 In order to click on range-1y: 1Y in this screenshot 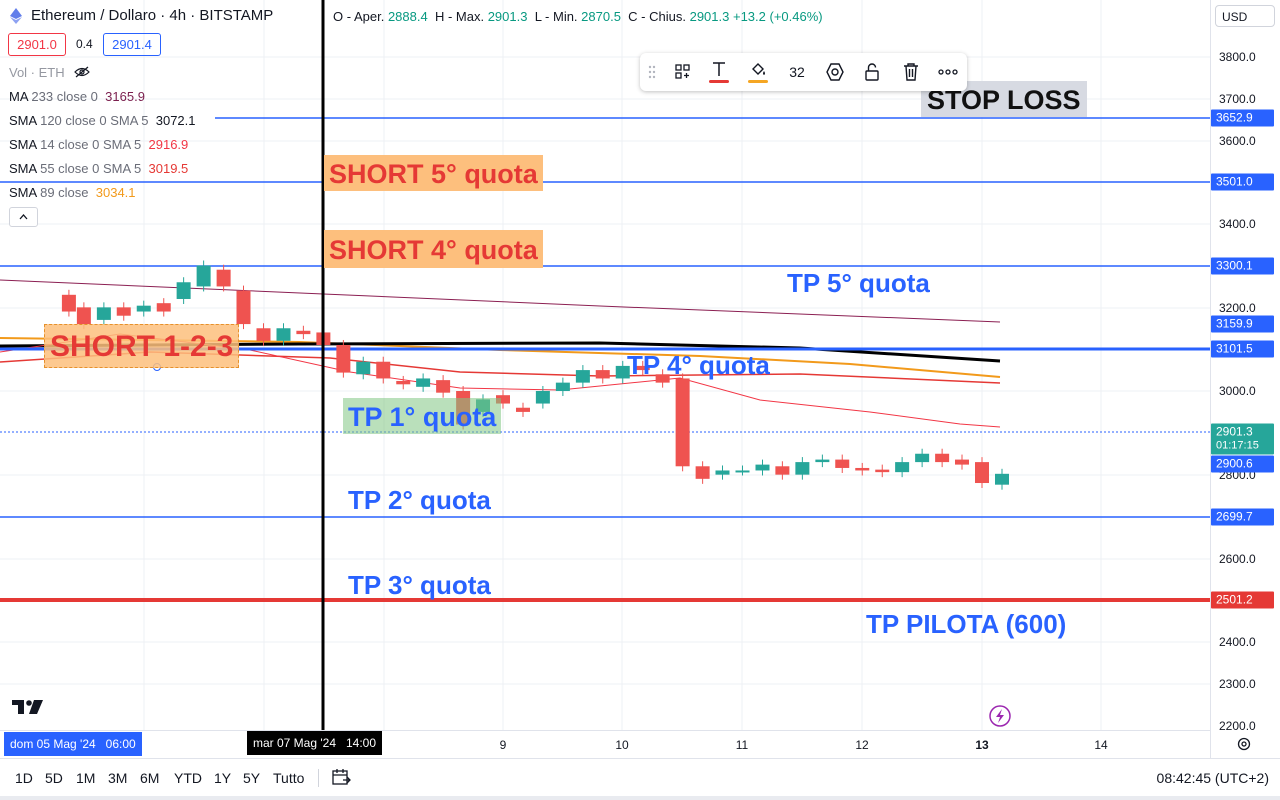, I will do `click(223, 778)`.